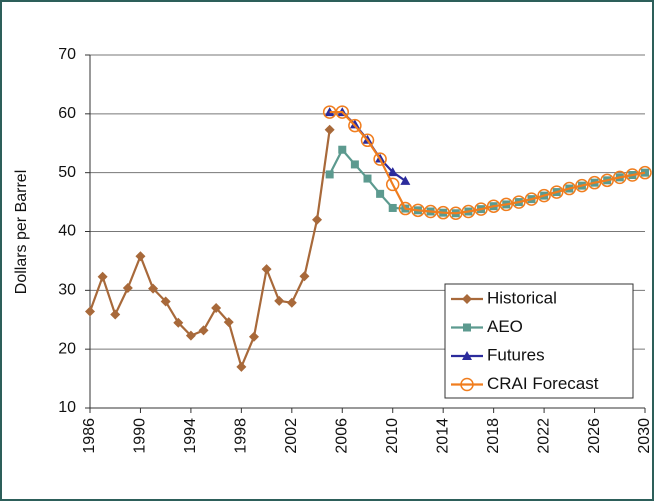 This screenshot has height=501, width=654. I want to click on x-tick-label: 2026, so click(594, 436).